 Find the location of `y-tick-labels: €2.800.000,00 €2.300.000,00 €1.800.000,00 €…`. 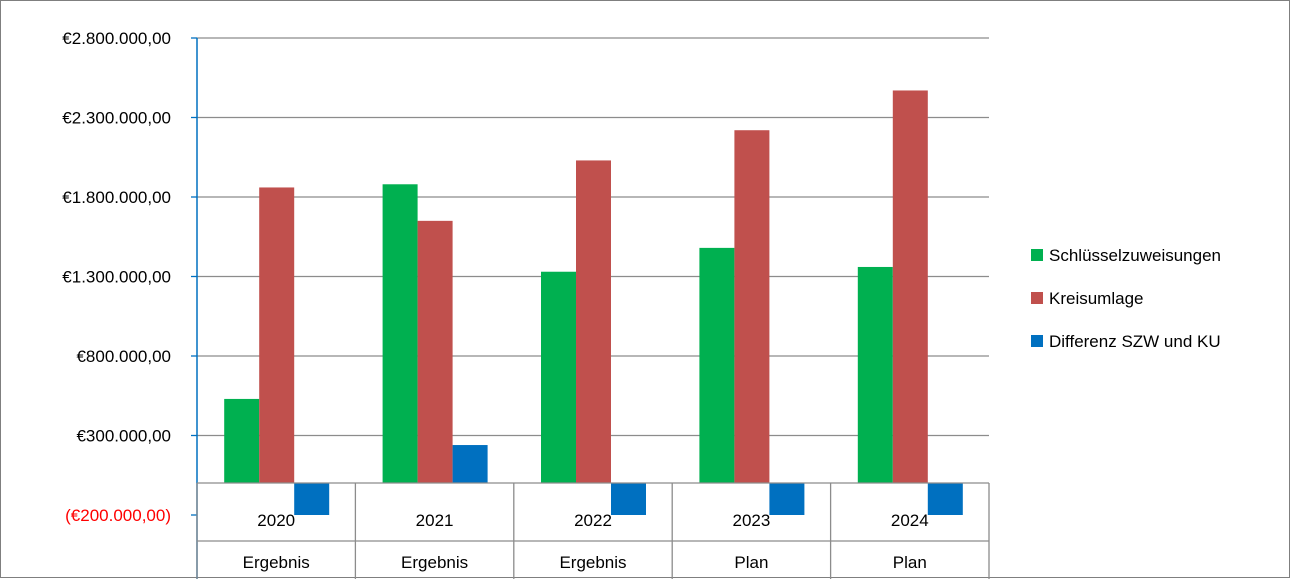

y-tick-labels: €2.800.000,00 €2.300.000,00 €1.800.000,00 €… is located at coordinates (116, 277).